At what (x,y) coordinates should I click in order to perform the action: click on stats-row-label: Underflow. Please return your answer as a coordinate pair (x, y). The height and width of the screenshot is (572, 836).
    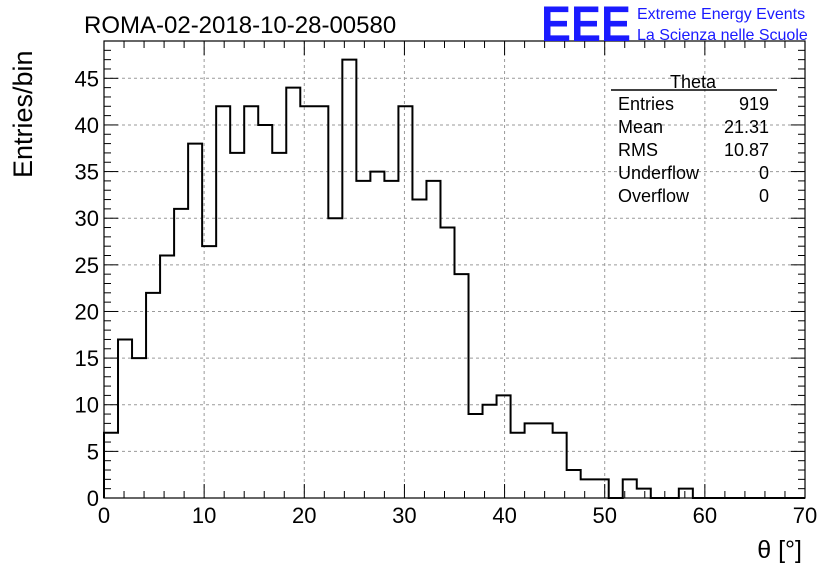
    Looking at the image, I should click on (659, 173).